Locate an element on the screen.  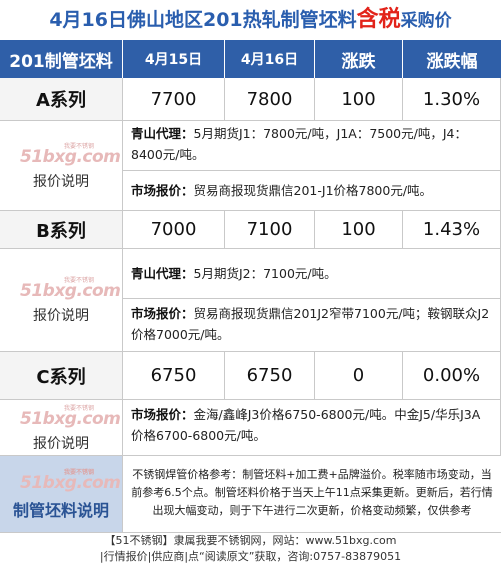
series-a-note-label-cell: 51bxg.com 我要不锈钢 报价说明 is located at coordinates (61, 166).